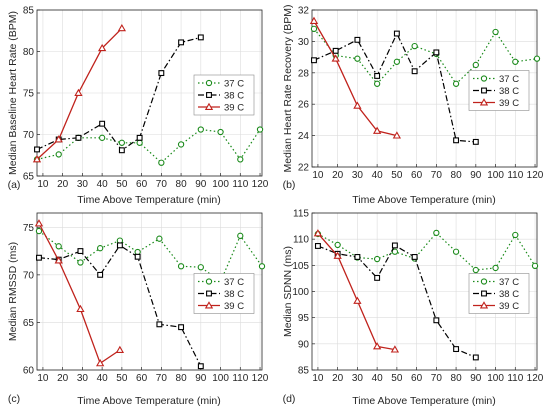 The image size is (550, 413). What do you see at coordinates (29, 94) in the screenshot?
I see `y-tick-label: 75` at bounding box center [29, 94].